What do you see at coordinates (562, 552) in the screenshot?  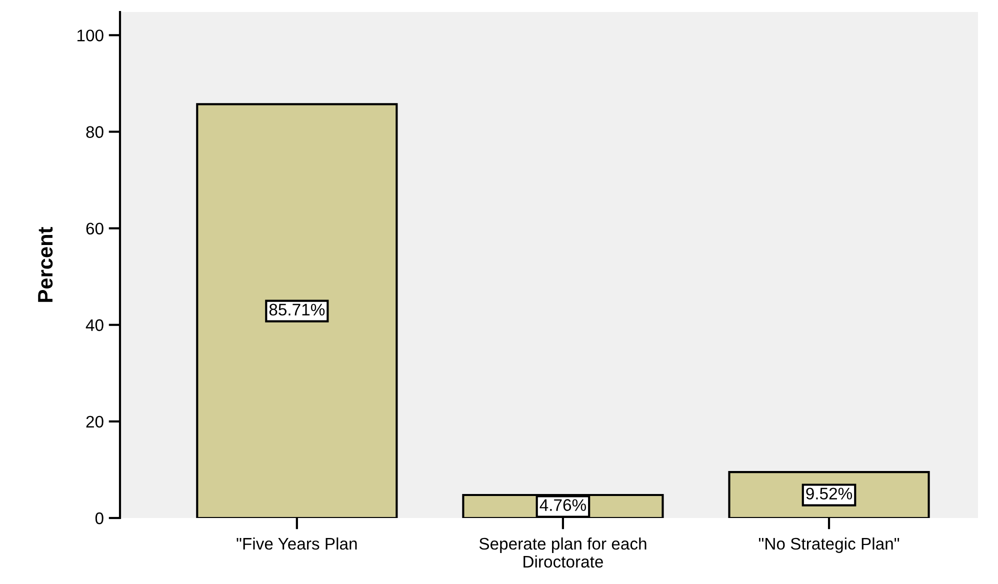 I see `x-tick-label: Seperate plan for each Diroctorate` at bounding box center [562, 552].